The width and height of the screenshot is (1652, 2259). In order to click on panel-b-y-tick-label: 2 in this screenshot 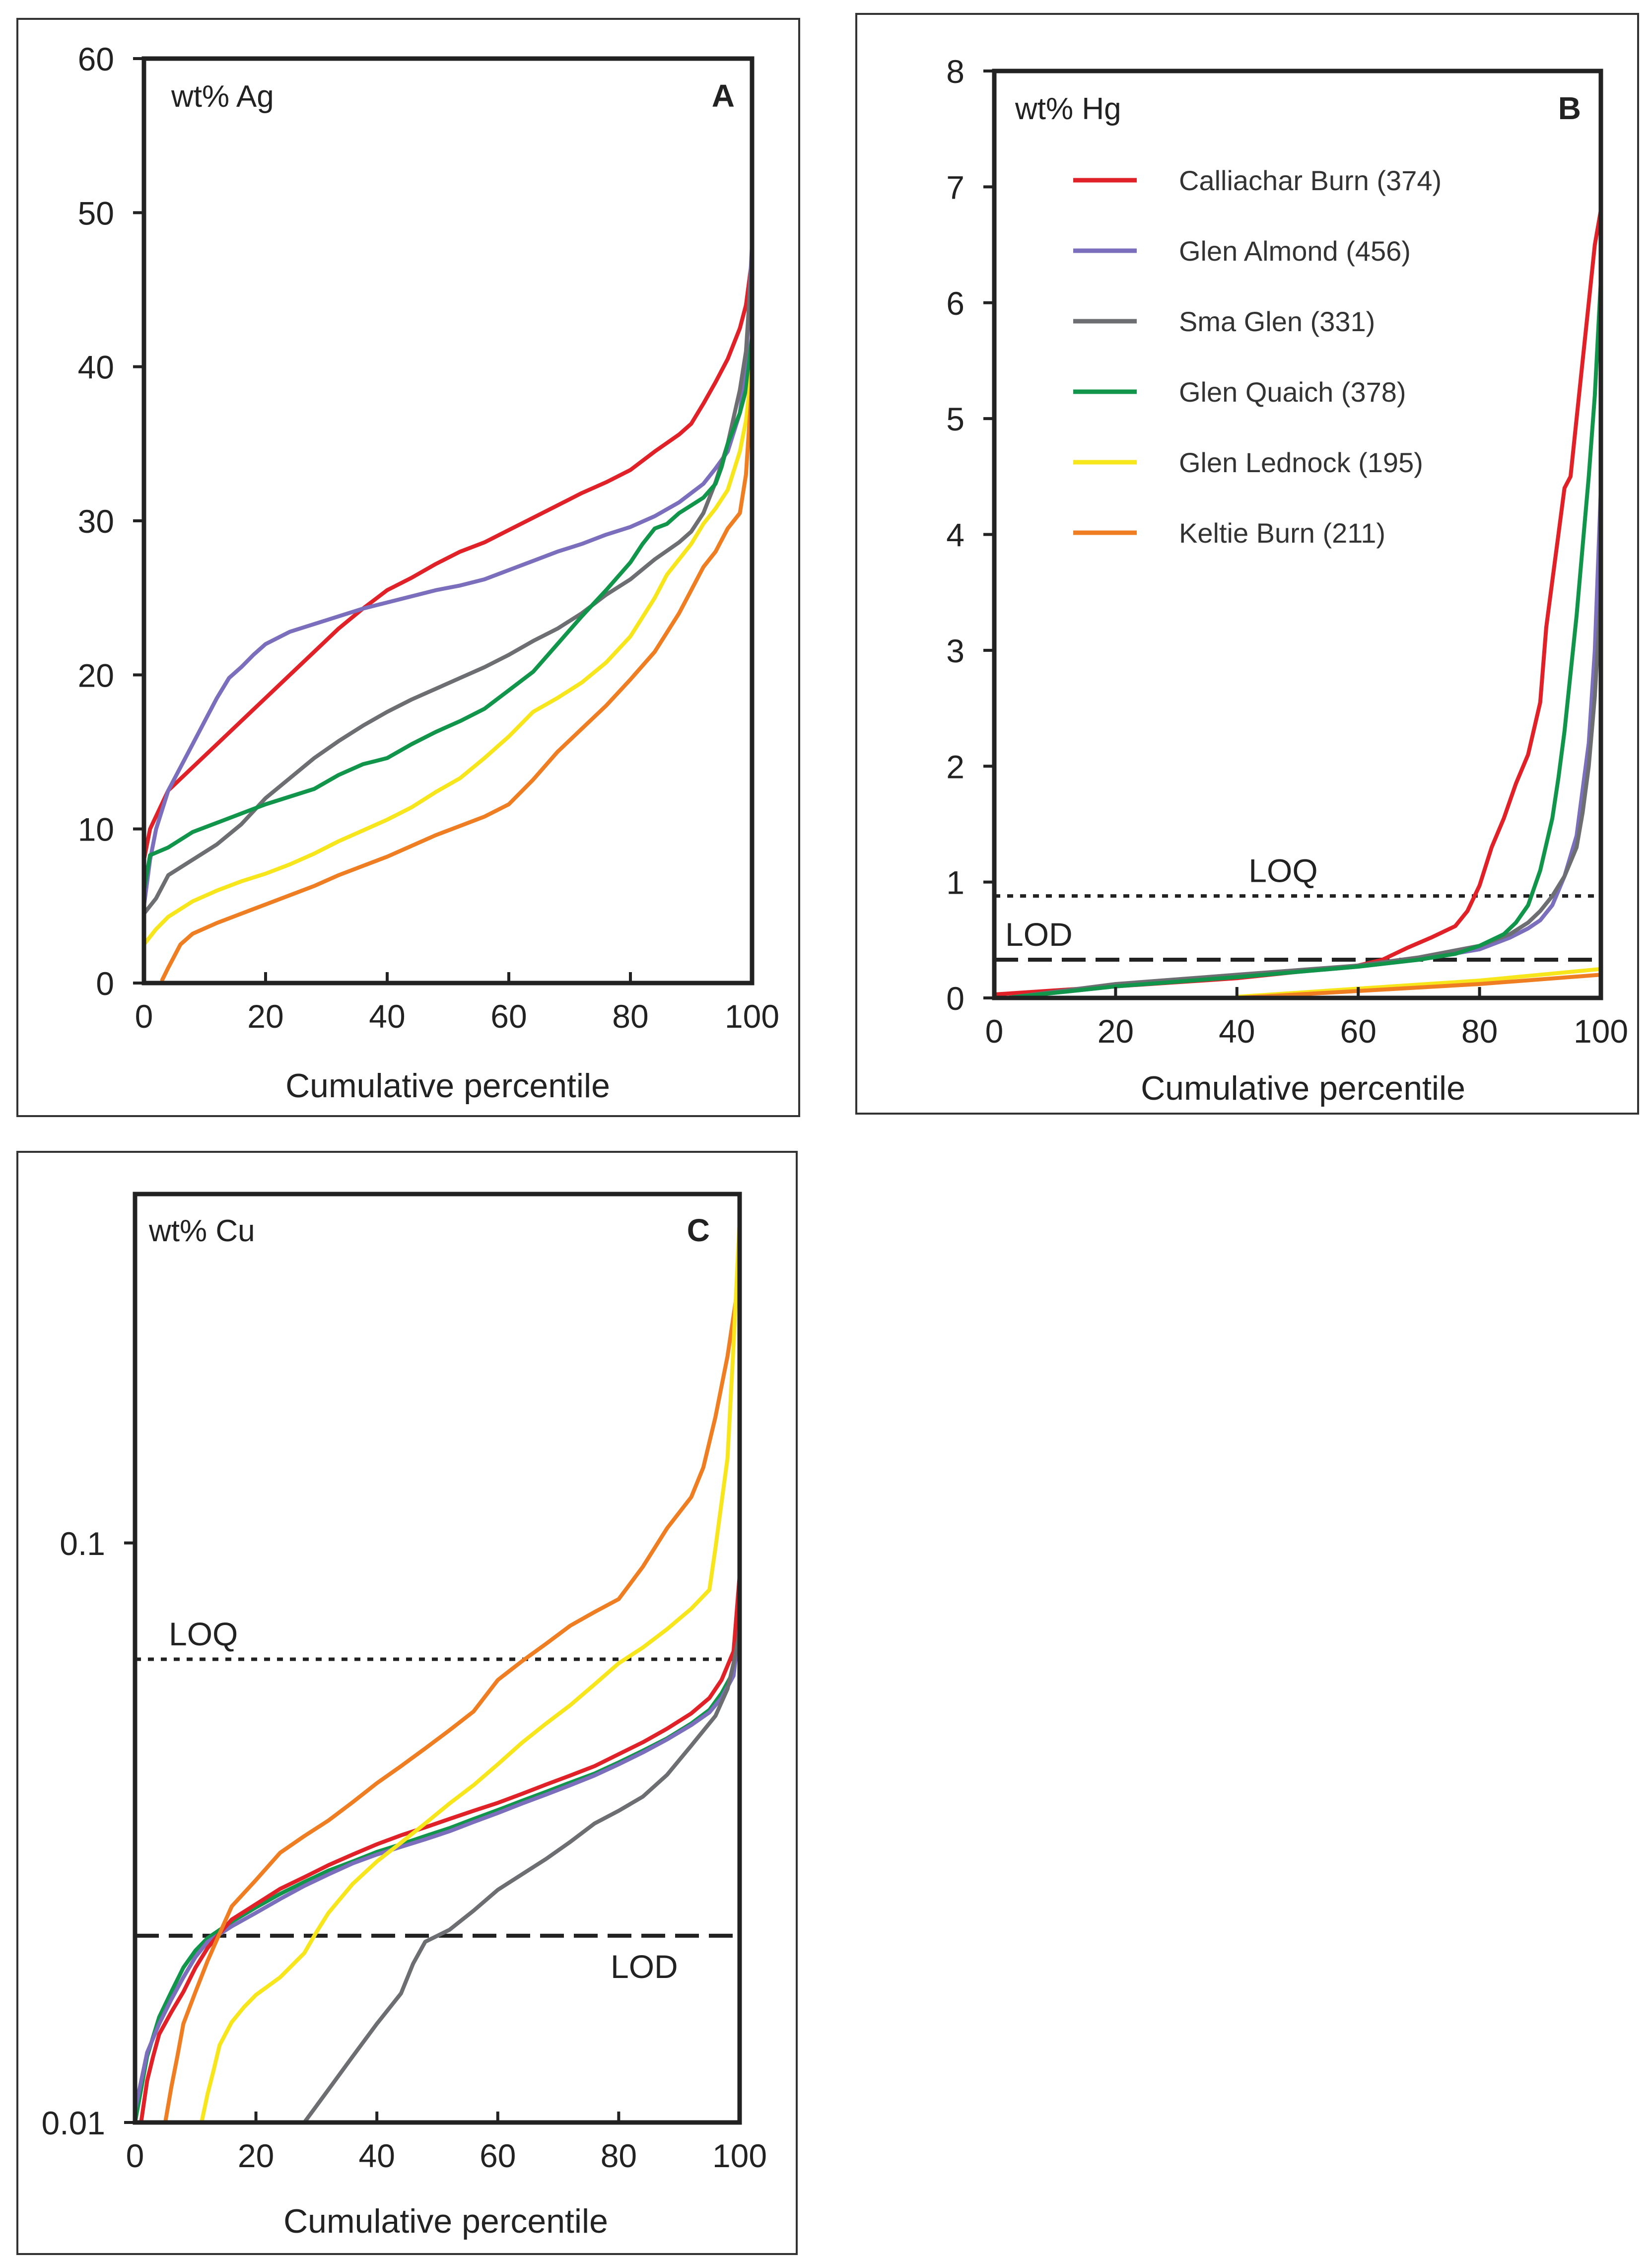, I will do `click(955, 767)`.